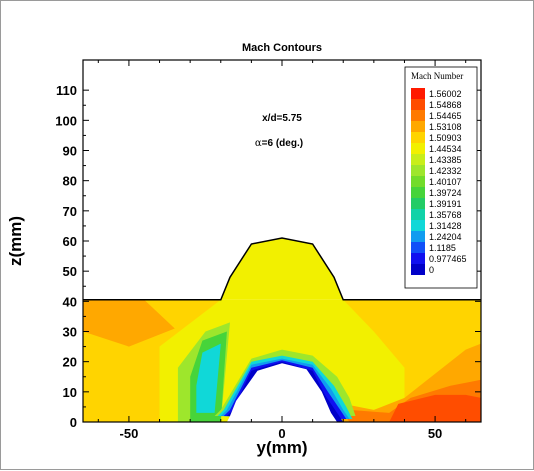 This screenshot has height=471, width=534. I want to click on alpha-value: =6 (deg.), so click(282, 143).